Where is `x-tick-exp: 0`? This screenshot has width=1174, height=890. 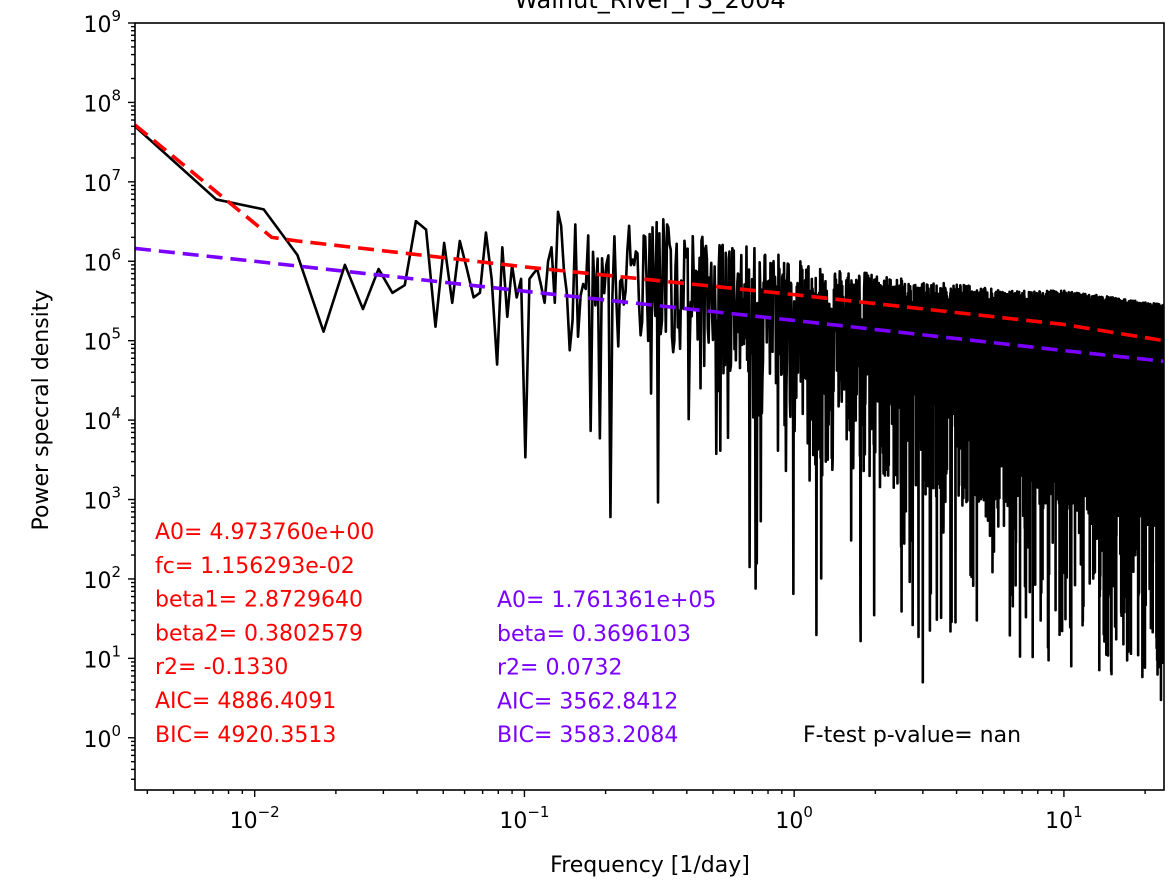
x-tick-exp: 0 is located at coordinates (808, 812).